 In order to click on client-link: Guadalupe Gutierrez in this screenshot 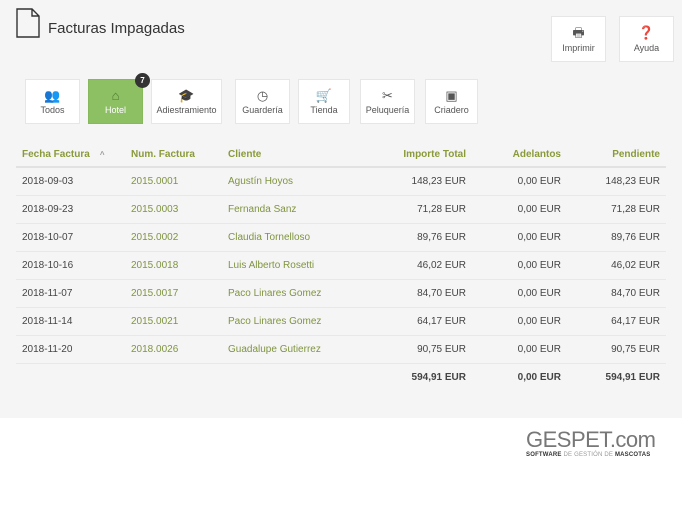, I will do `click(297, 349)`.